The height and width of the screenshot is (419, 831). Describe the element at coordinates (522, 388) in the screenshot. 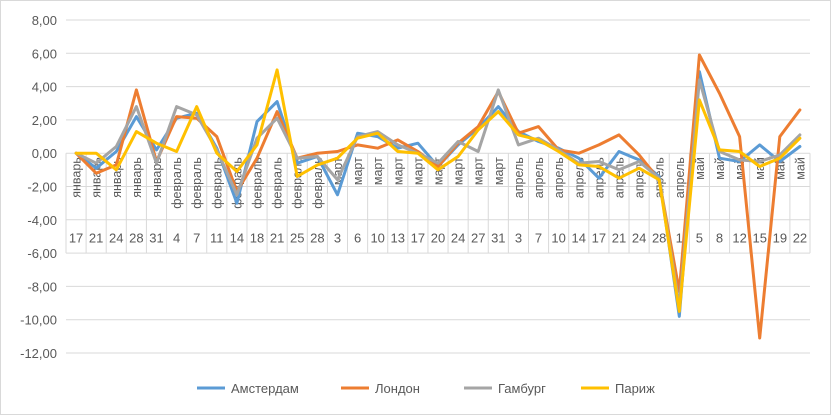

I see `legend-label: Гамбург` at that location.